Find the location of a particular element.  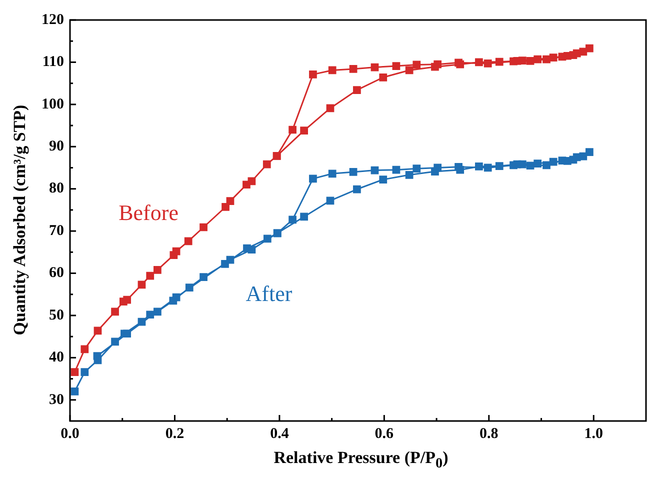

x-tick-label: 0.4 is located at coordinates (280, 434).